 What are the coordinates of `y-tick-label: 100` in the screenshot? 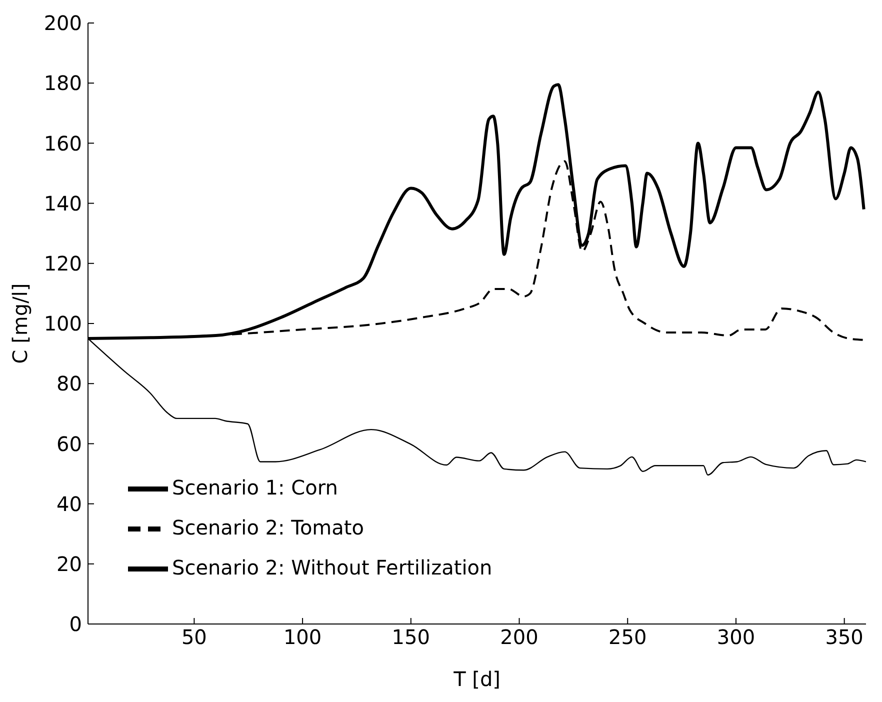 It's located at (63, 324).